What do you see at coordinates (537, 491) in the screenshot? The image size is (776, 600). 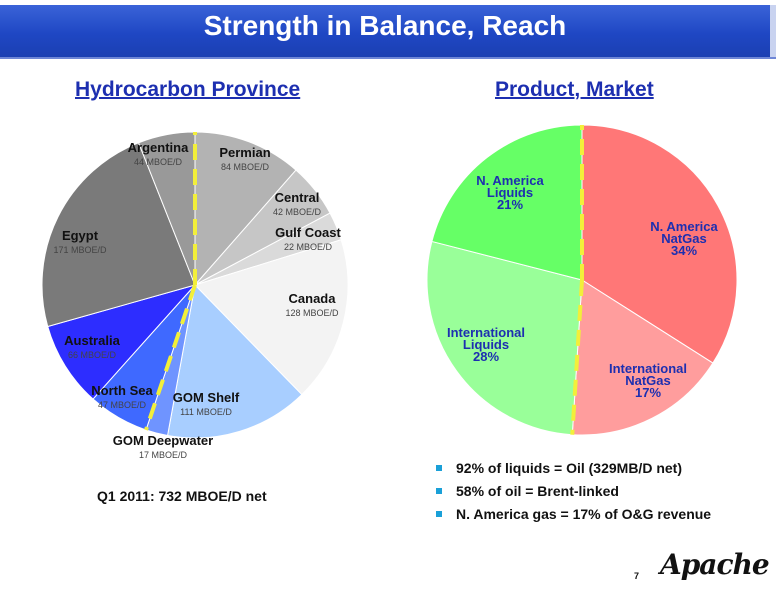 I see `bullet-text: 58% of oil = Brent-linked` at bounding box center [537, 491].